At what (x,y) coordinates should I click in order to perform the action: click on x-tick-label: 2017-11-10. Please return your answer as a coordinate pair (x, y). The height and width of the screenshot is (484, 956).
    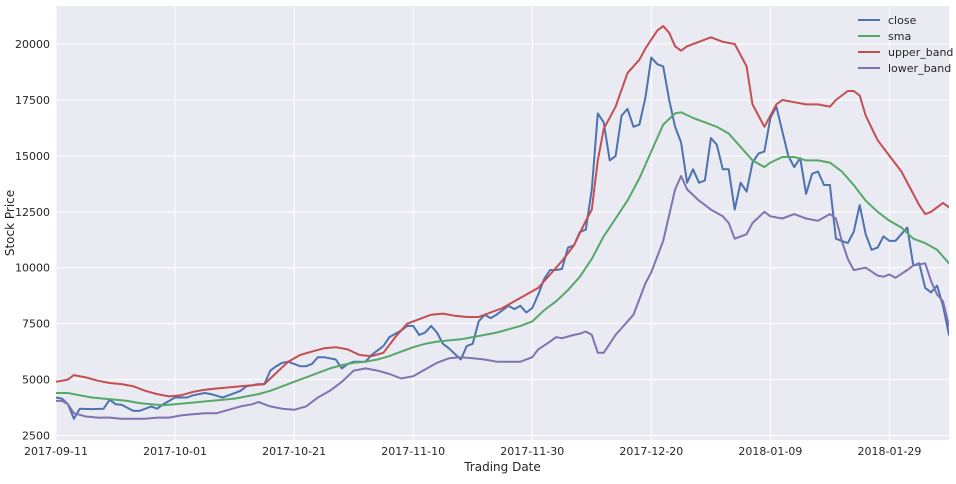
    Looking at the image, I should click on (413, 451).